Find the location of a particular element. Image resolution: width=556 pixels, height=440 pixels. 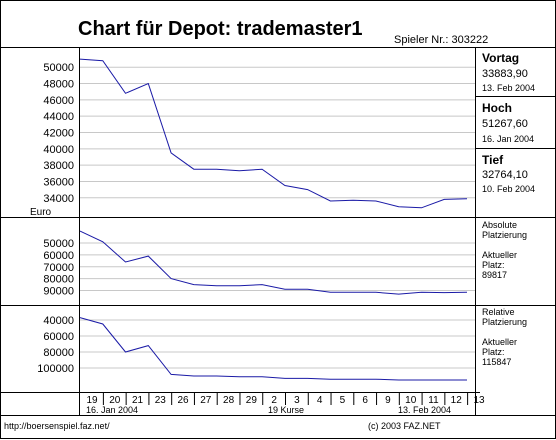

tief-date: 10. Feb 2004 is located at coordinates (508, 189).